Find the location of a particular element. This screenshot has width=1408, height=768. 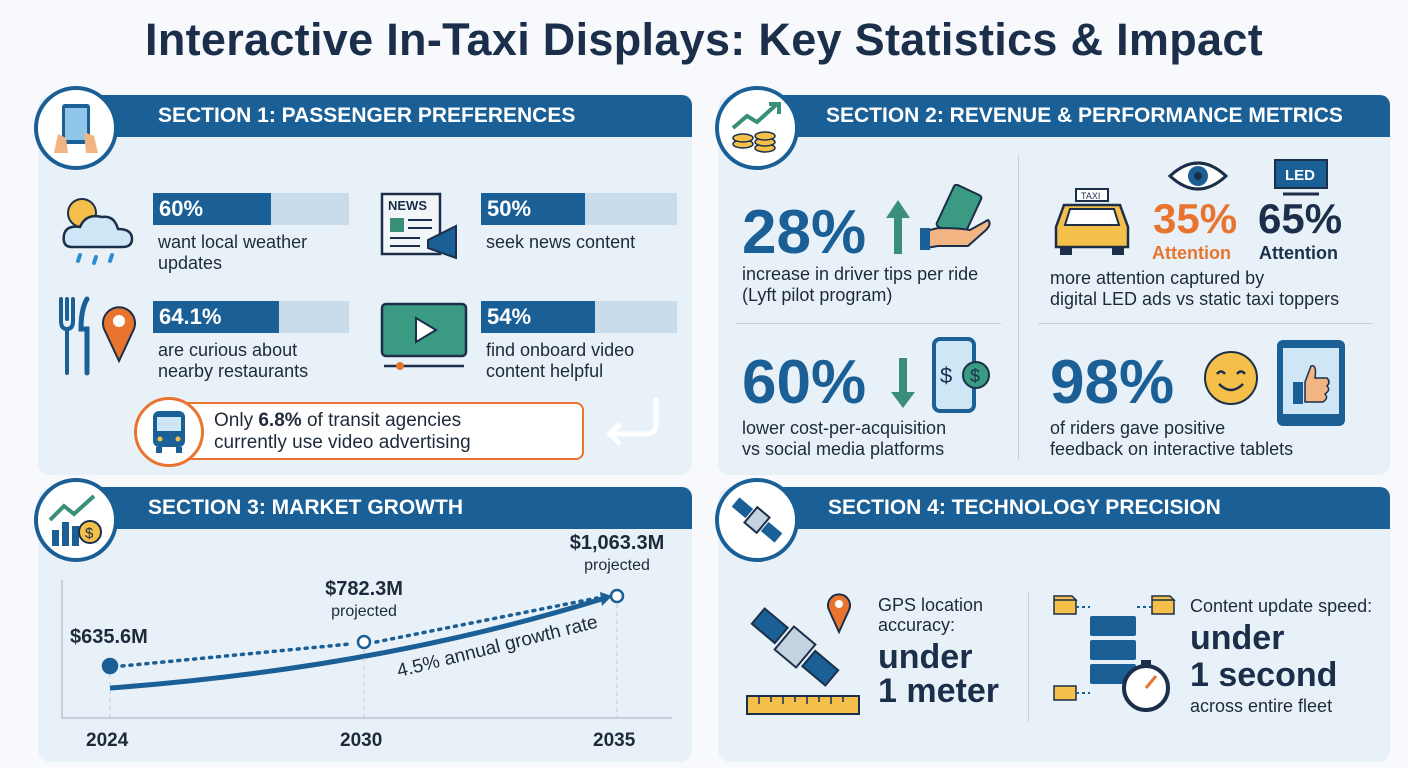

stat-value: 60% is located at coordinates (212, 209).